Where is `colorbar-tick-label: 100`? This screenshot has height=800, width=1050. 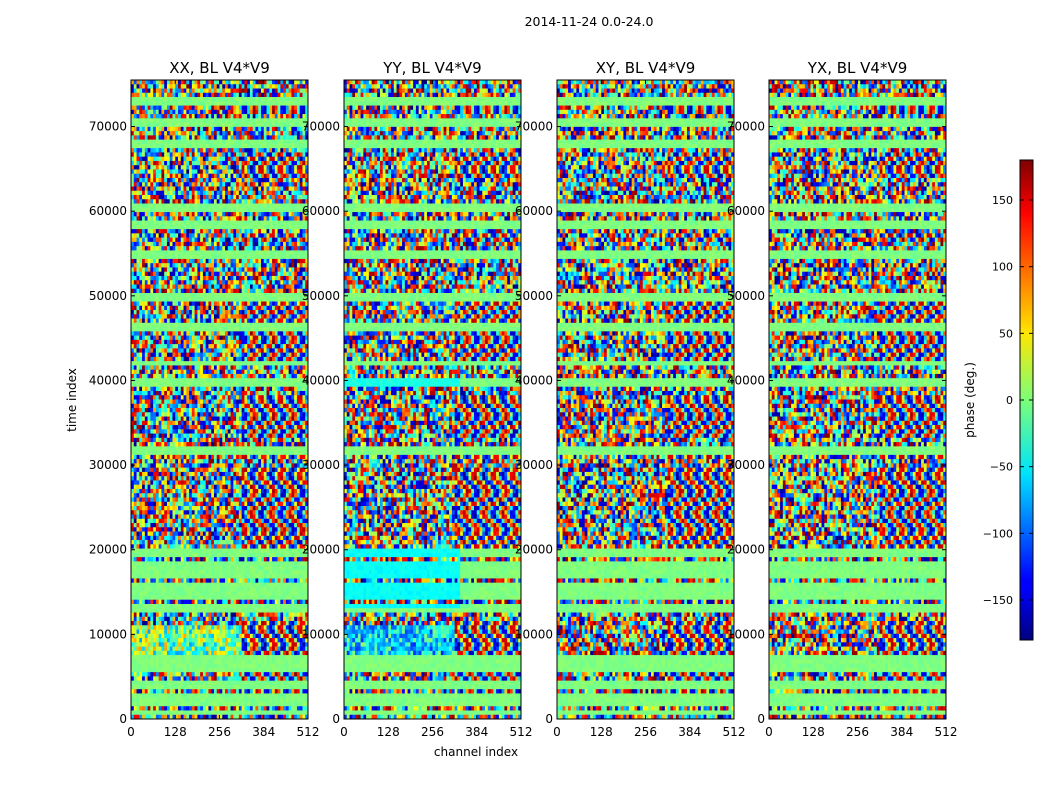 colorbar-tick-label: 100 is located at coordinates (1002, 267).